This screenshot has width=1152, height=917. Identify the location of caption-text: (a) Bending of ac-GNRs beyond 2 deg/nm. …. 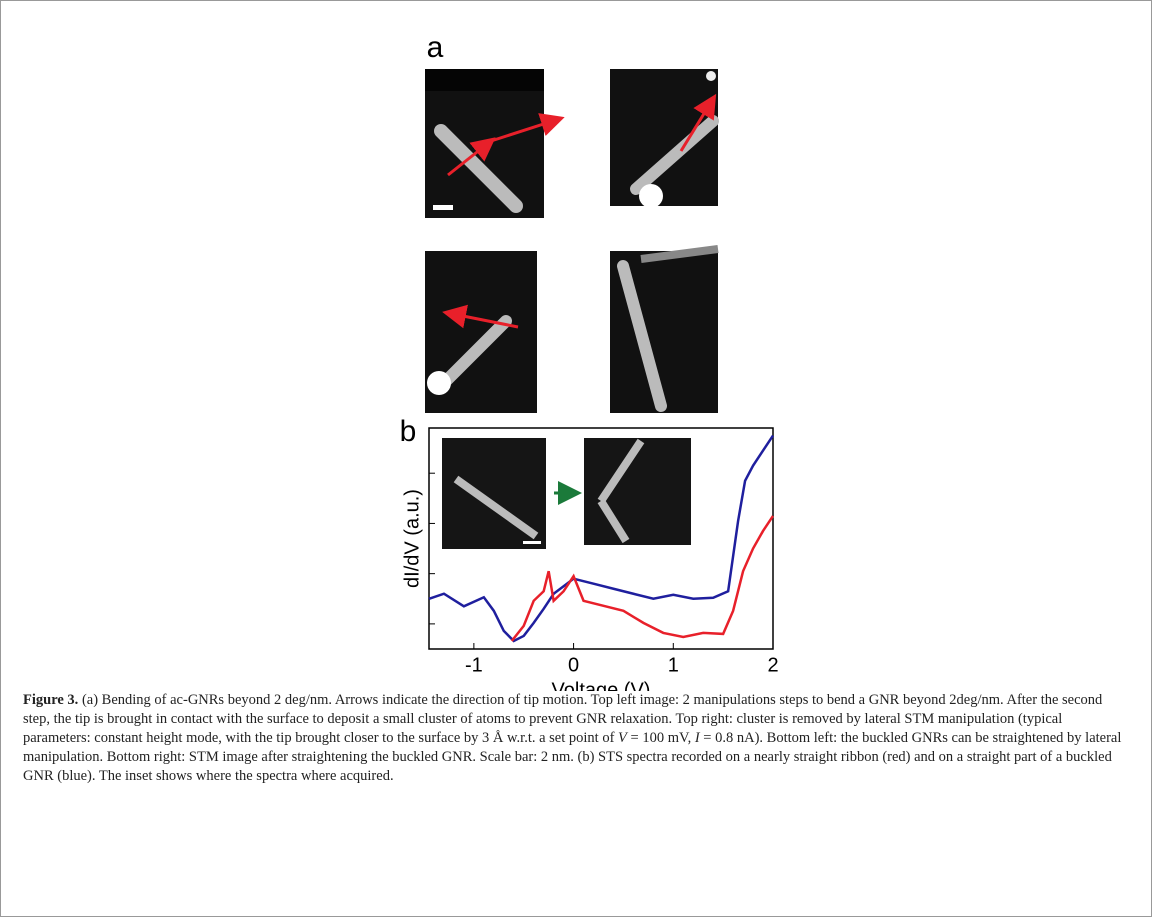
(563, 719).